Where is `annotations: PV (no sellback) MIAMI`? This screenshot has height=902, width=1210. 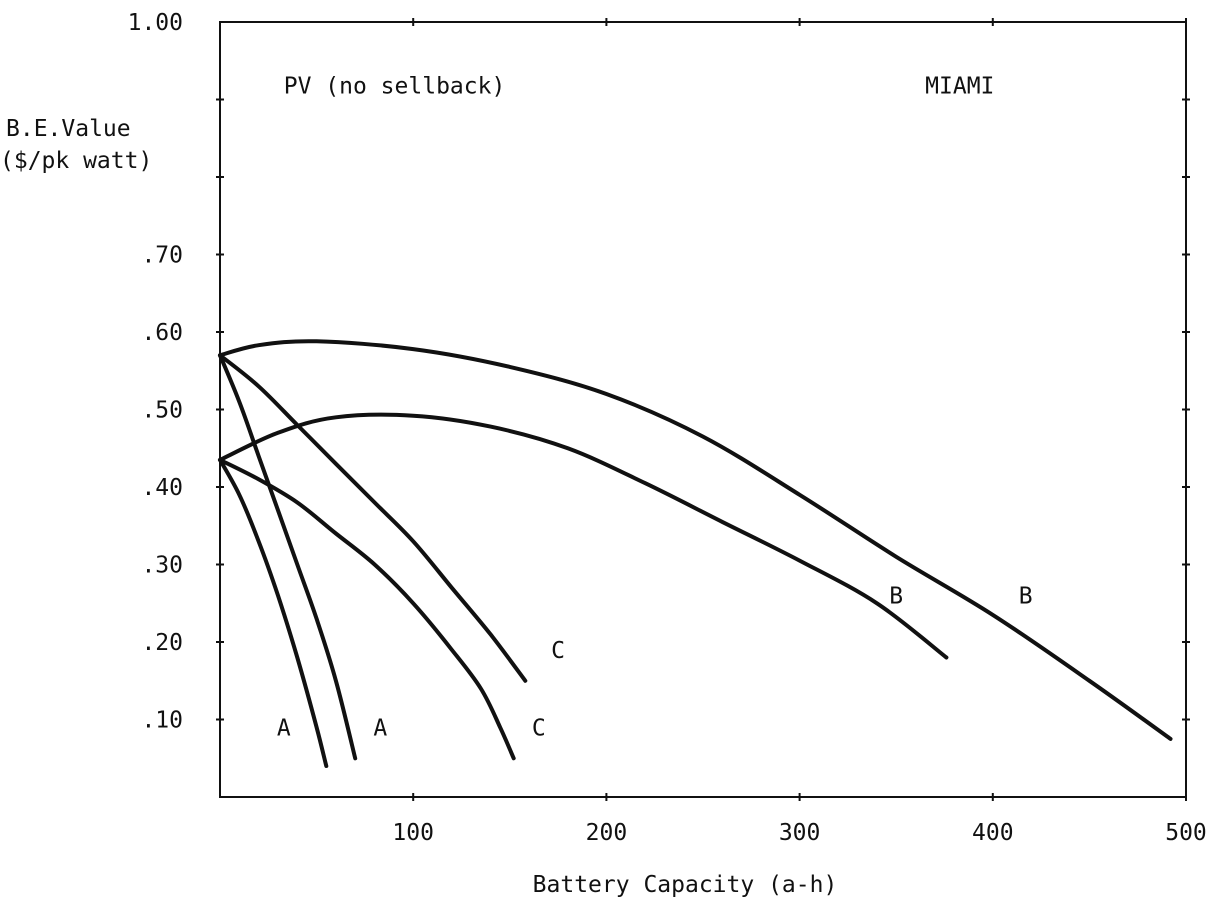 annotations: PV (no sellback) MIAMI is located at coordinates (639, 87).